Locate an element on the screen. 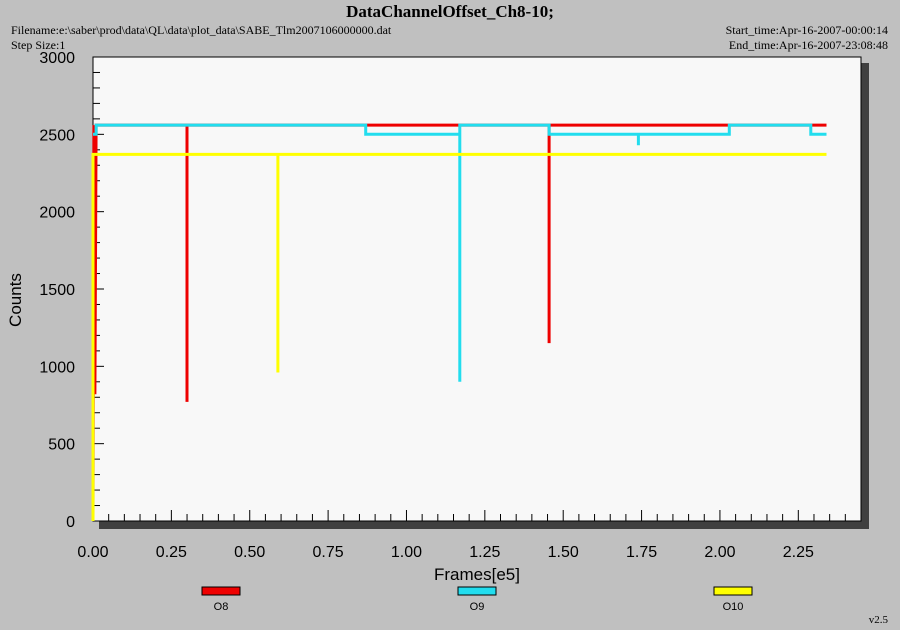  x-tick-label: 0.75 is located at coordinates (328, 552).